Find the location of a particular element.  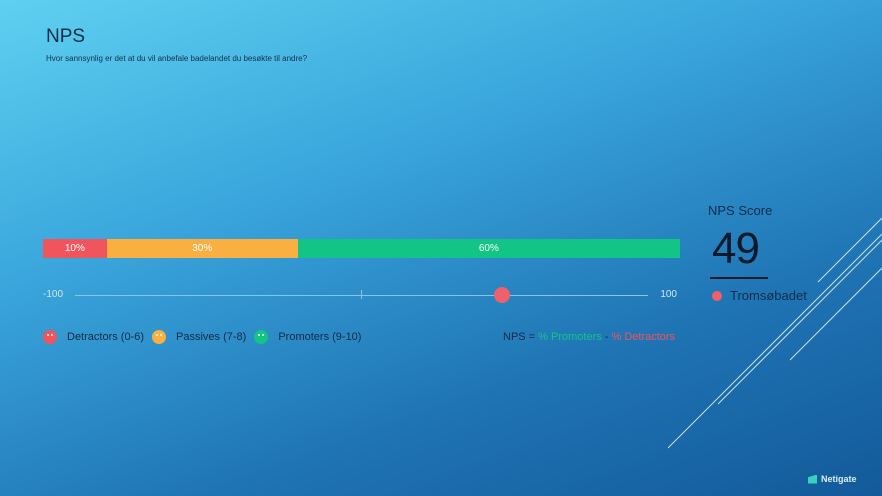

netigate-logo: Netigate is located at coordinates (832, 479).